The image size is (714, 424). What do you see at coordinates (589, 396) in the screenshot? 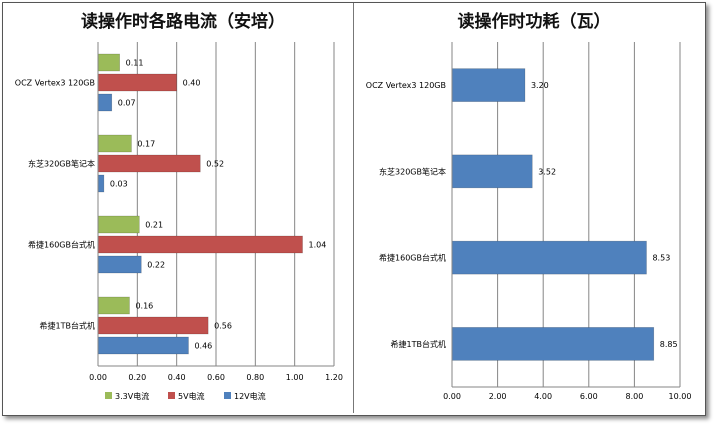
I see `c2-tick-label: 6.00` at bounding box center [589, 396].